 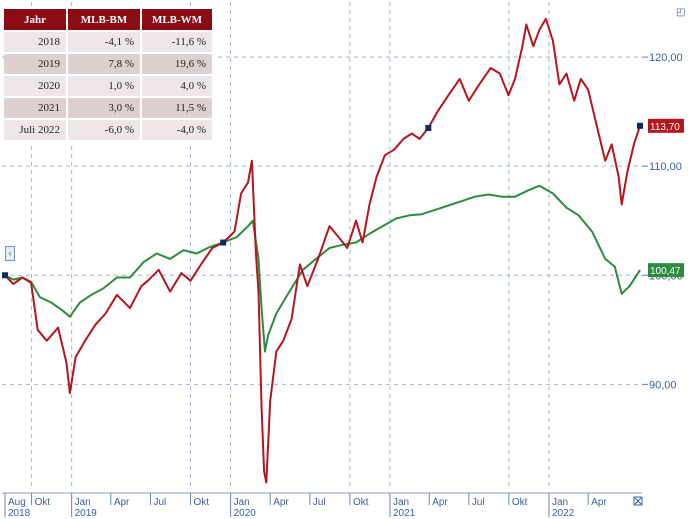 What do you see at coordinates (104, 108) in the screenshot?
I see `cell-mlb-bm: 3,0 %` at bounding box center [104, 108].